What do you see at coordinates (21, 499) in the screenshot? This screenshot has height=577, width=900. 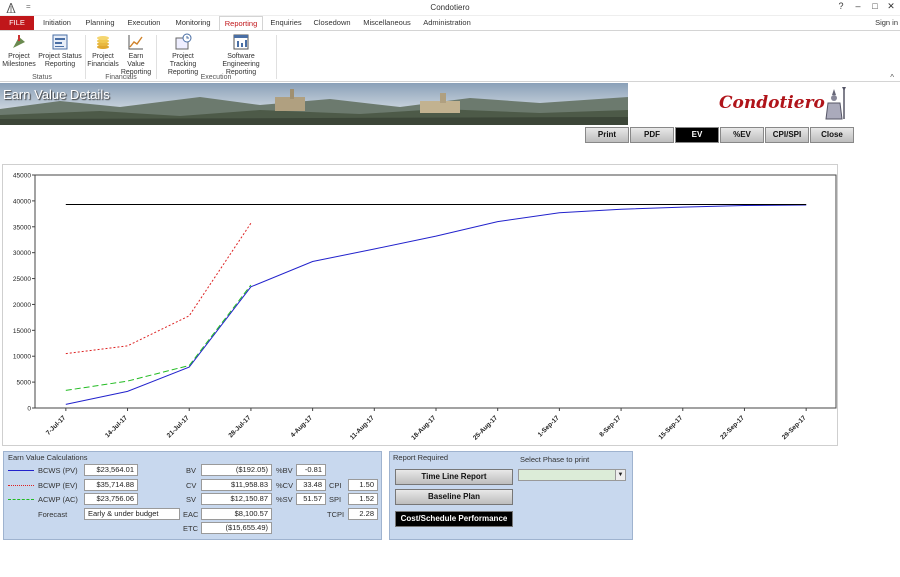 I see `legend-line-ac` at bounding box center [21, 499].